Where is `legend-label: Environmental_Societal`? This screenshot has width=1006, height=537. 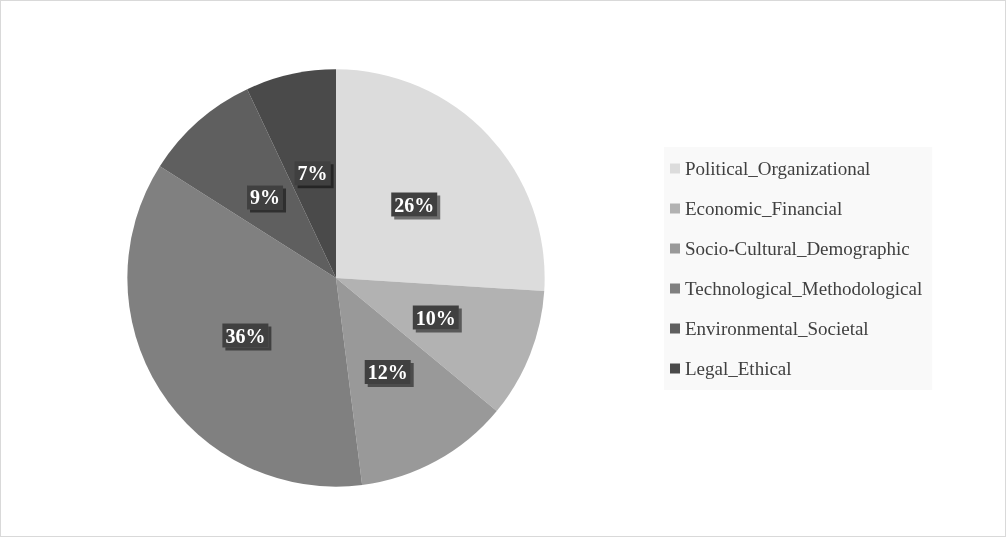
legend-label: Environmental_Societal is located at coordinates (777, 328).